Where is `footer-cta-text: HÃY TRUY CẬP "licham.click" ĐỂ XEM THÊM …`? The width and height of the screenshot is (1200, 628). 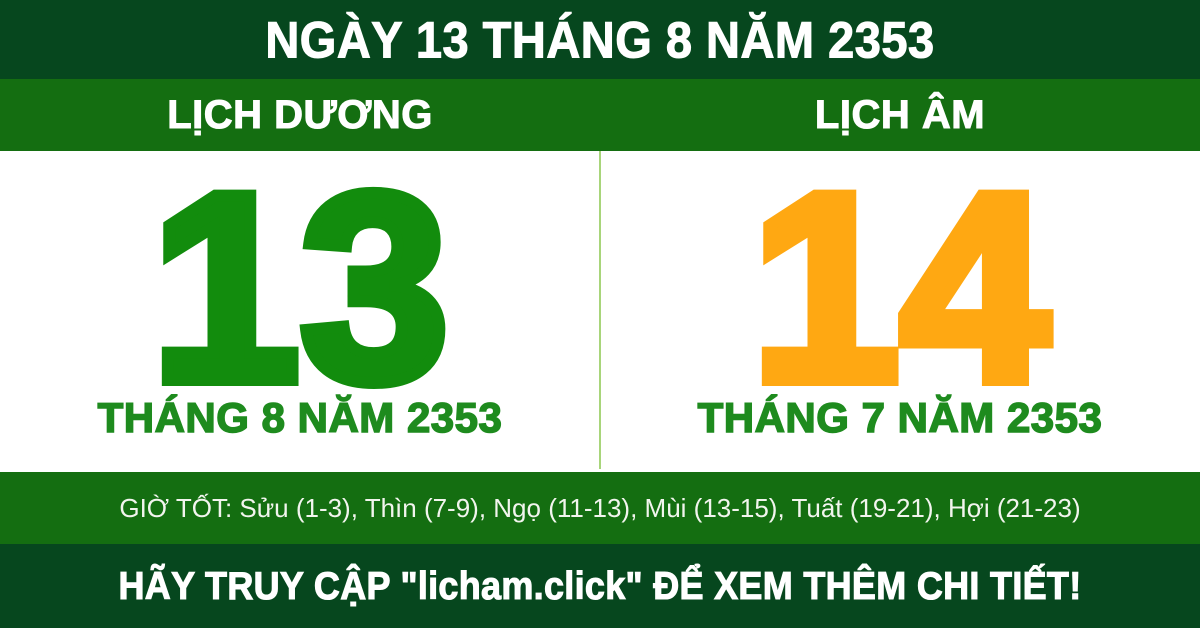
footer-cta-text: HÃY TRUY CẬP "licham.click" ĐỂ XEM THÊM … is located at coordinates (600, 585).